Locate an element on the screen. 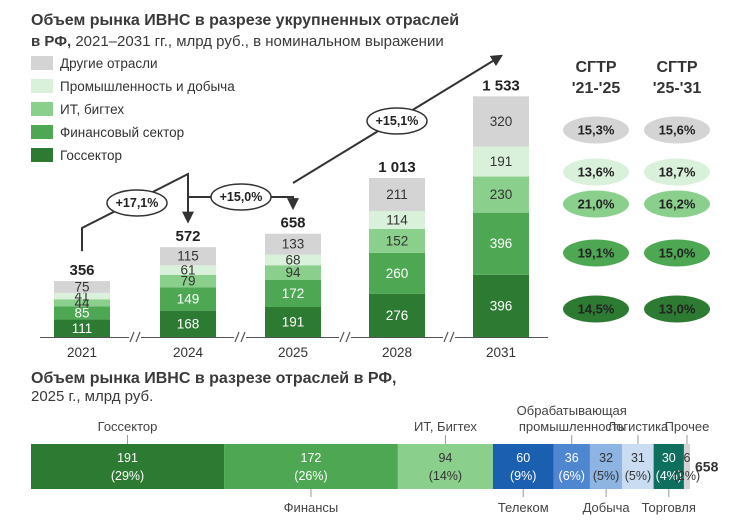 This screenshot has height=526, width=730. bar-segment-label: 152 is located at coordinates (397, 240).